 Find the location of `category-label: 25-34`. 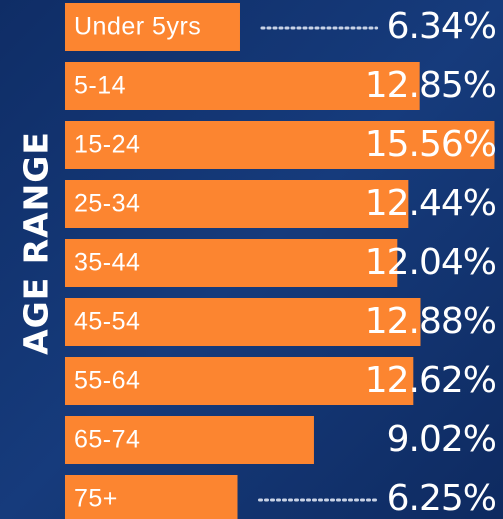

category-label: 25-34 is located at coordinates (107, 204).